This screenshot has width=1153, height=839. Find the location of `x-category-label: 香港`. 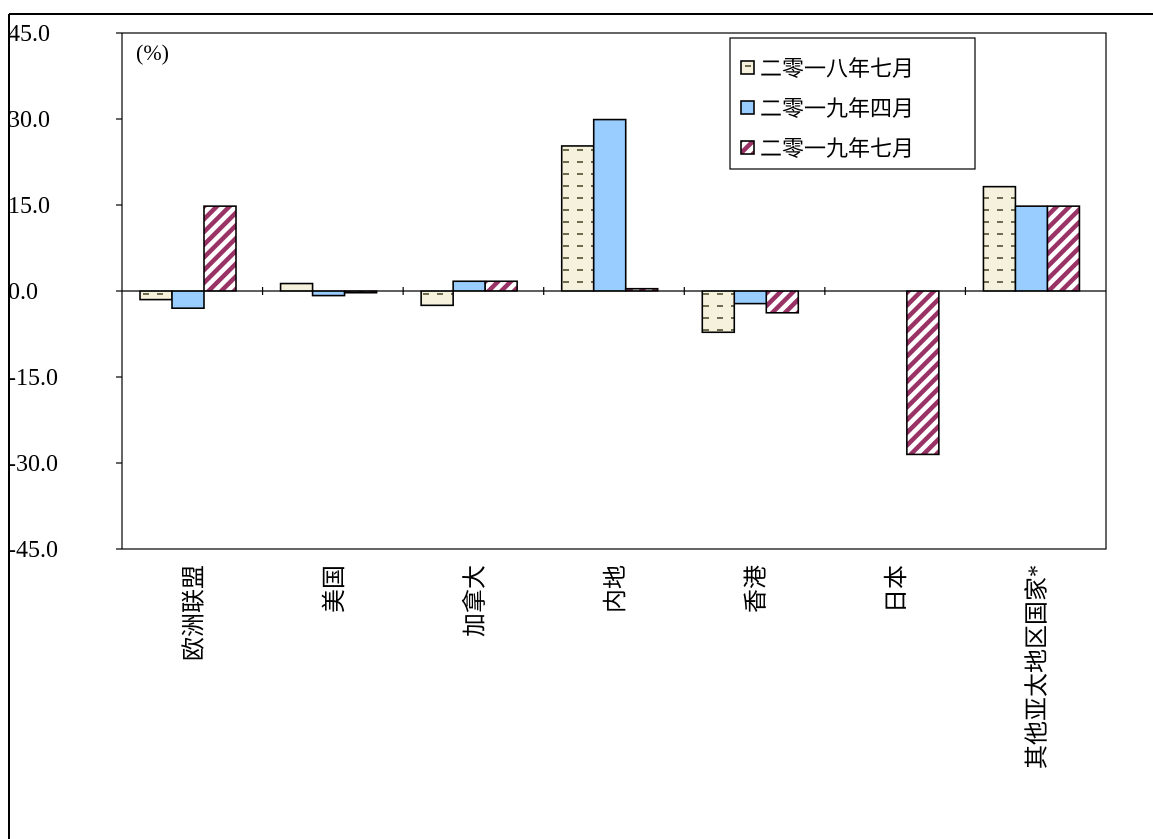

x-category-label: 香港 is located at coordinates (756, 589).